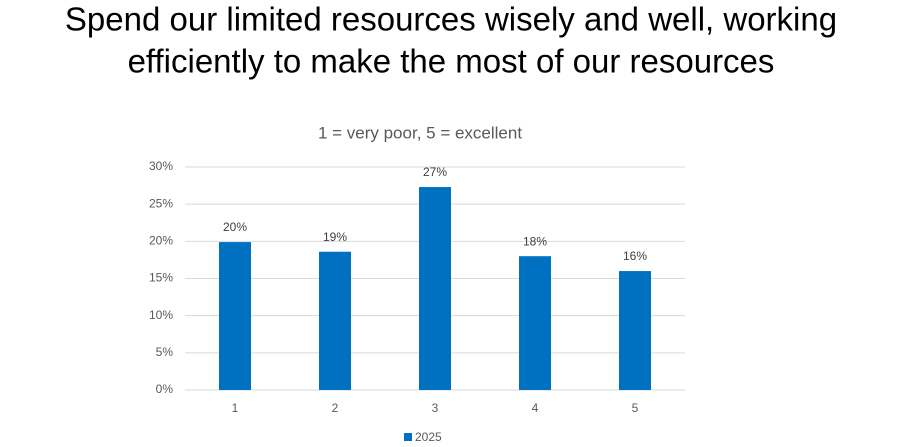  What do you see at coordinates (335, 408) in the screenshot?
I see `x-tick-label: 2` at bounding box center [335, 408].